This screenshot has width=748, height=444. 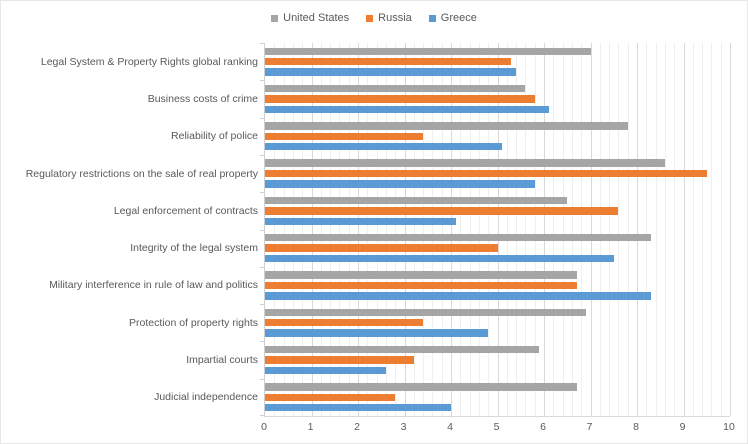 What do you see at coordinates (193, 322) in the screenshot?
I see `category-label: Protection of property rights` at bounding box center [193, 322].